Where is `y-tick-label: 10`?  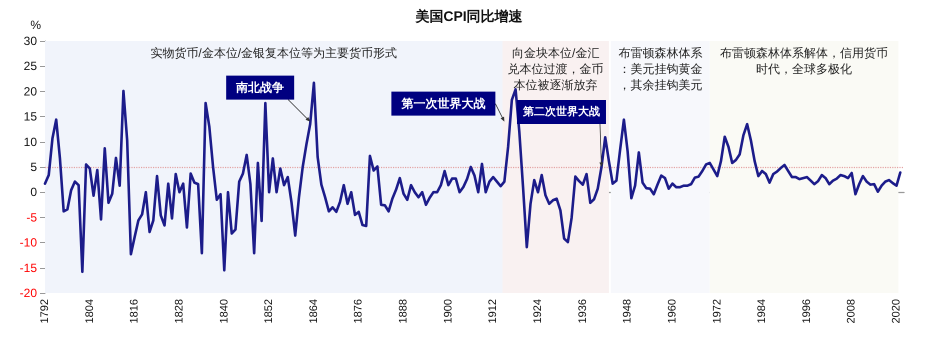
y-tick-label: 10 is located at coordinates (31, 141).